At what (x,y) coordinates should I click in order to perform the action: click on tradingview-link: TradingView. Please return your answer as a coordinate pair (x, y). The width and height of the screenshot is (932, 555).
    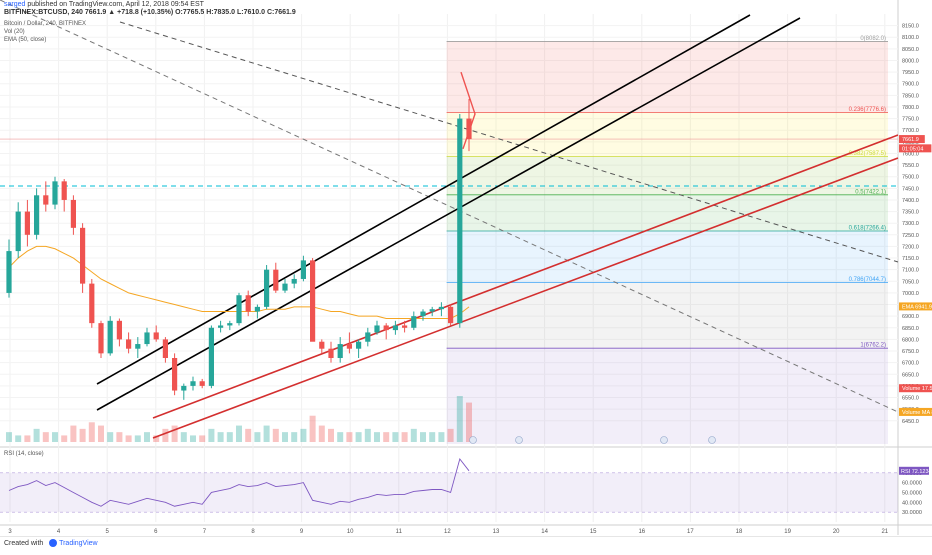
    Looking at the image, I should click on (78, 543).